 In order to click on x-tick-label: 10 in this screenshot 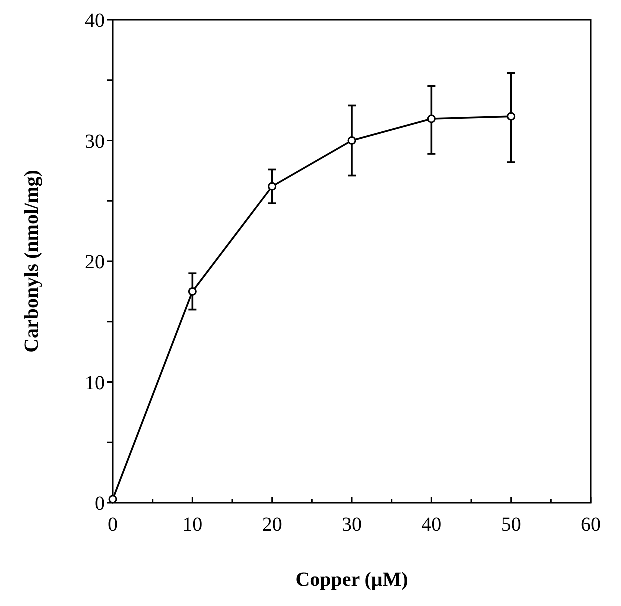, I will do `click(192, 525)`.